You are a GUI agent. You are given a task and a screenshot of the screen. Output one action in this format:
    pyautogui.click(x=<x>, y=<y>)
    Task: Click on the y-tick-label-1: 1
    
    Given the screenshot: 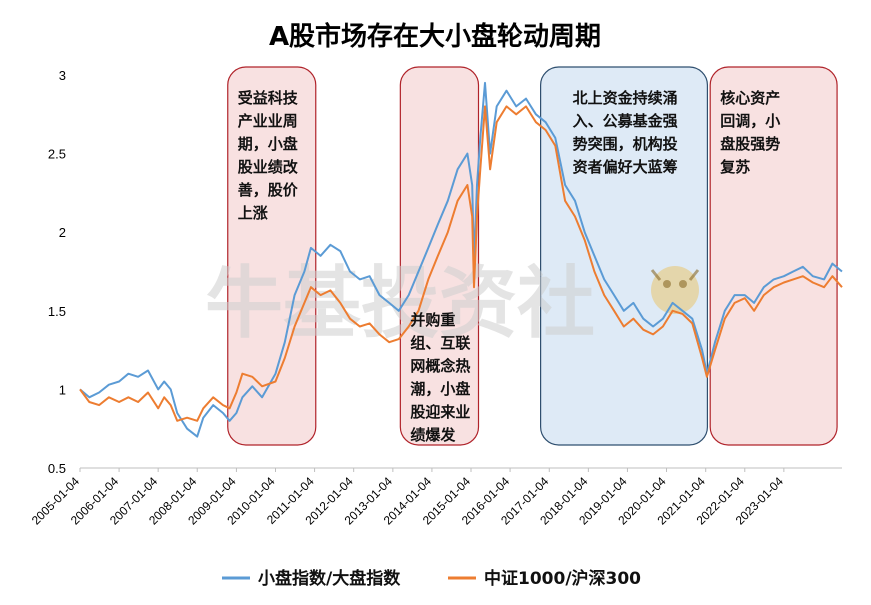 What is the action you would take?
    pyautogui.click(x=62, y=389)
    